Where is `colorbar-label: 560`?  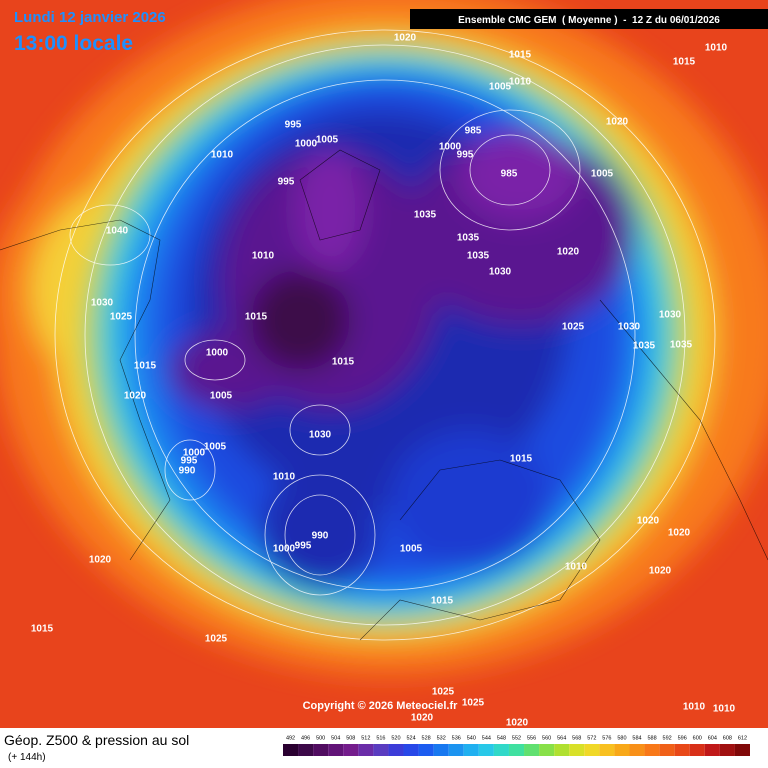
colorbar-label: 560 is located at coordinates (546, 738).